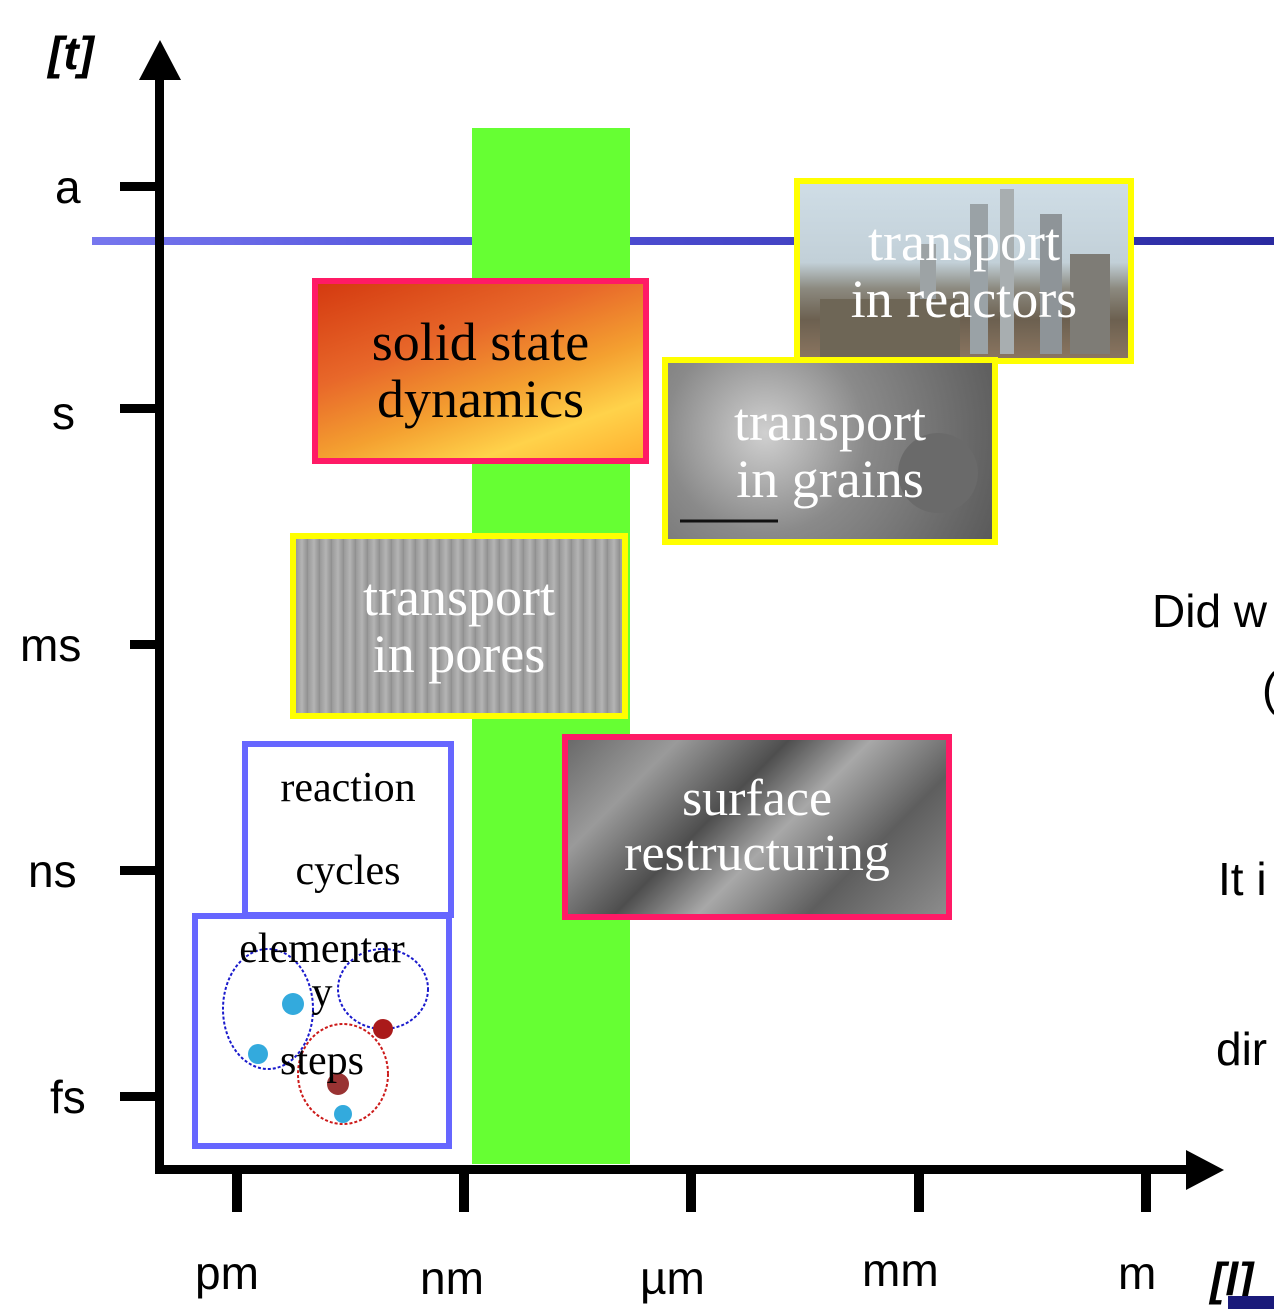 The height and width of the screenshot is (1309, 1274). I want to click on x-tick-label-mm: mm, so click(900, 1270).